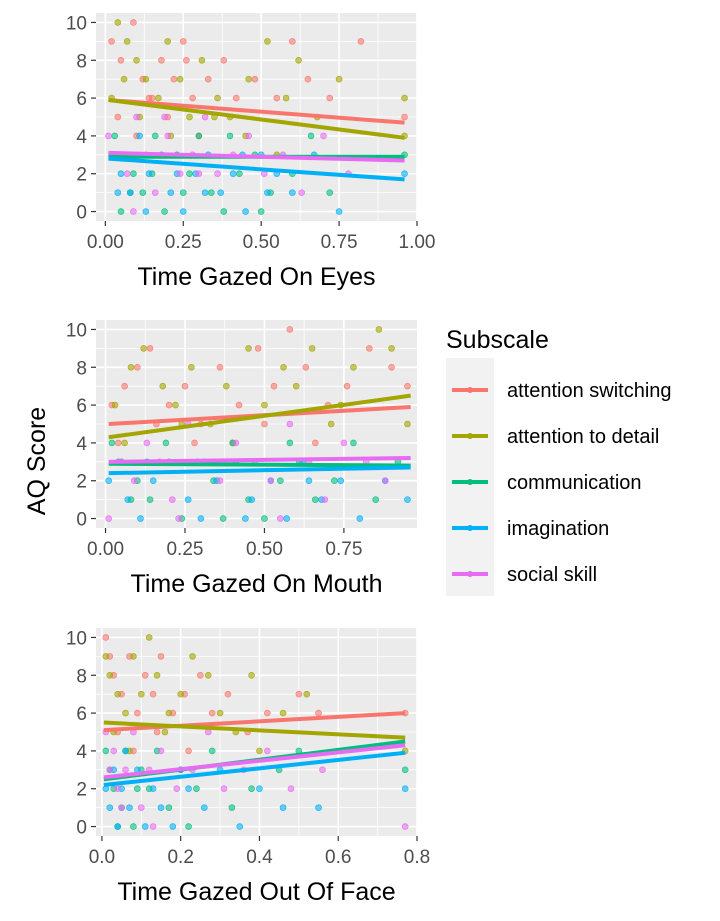 Image resolution: width=720 pixels, height=921 pixels. What do you see at coordinates (558, 529) in the screenshot?
I see `legend-label: imagination` at bounding box center [558, 529].